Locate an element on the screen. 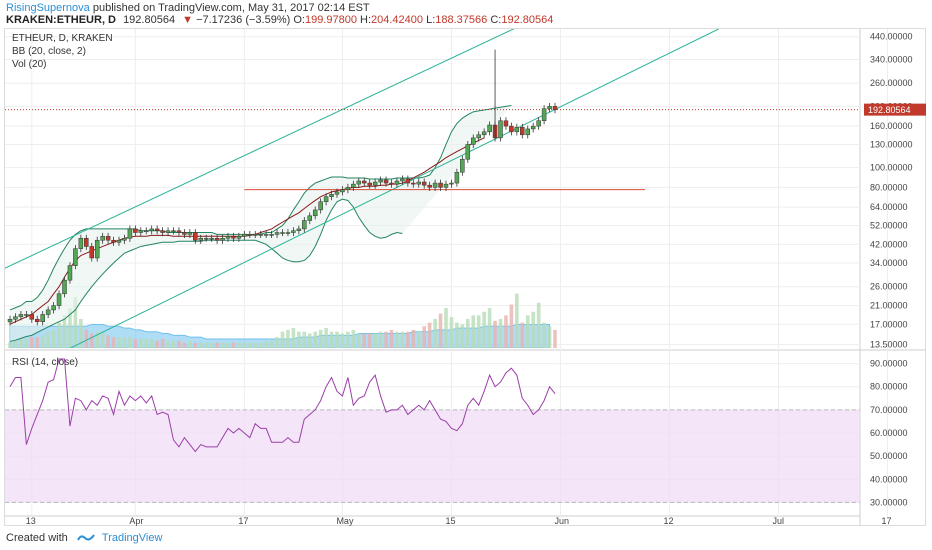  x-tick-label: May is located at coordinates (345, 521).